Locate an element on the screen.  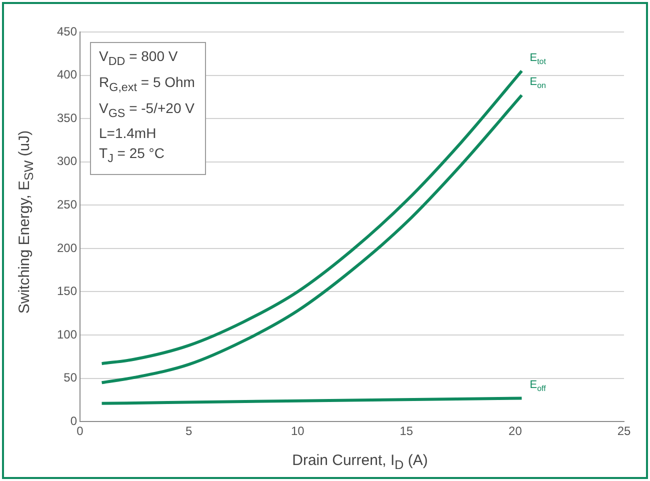
y-tick-label: 250 is located at coordinates (67, 204).